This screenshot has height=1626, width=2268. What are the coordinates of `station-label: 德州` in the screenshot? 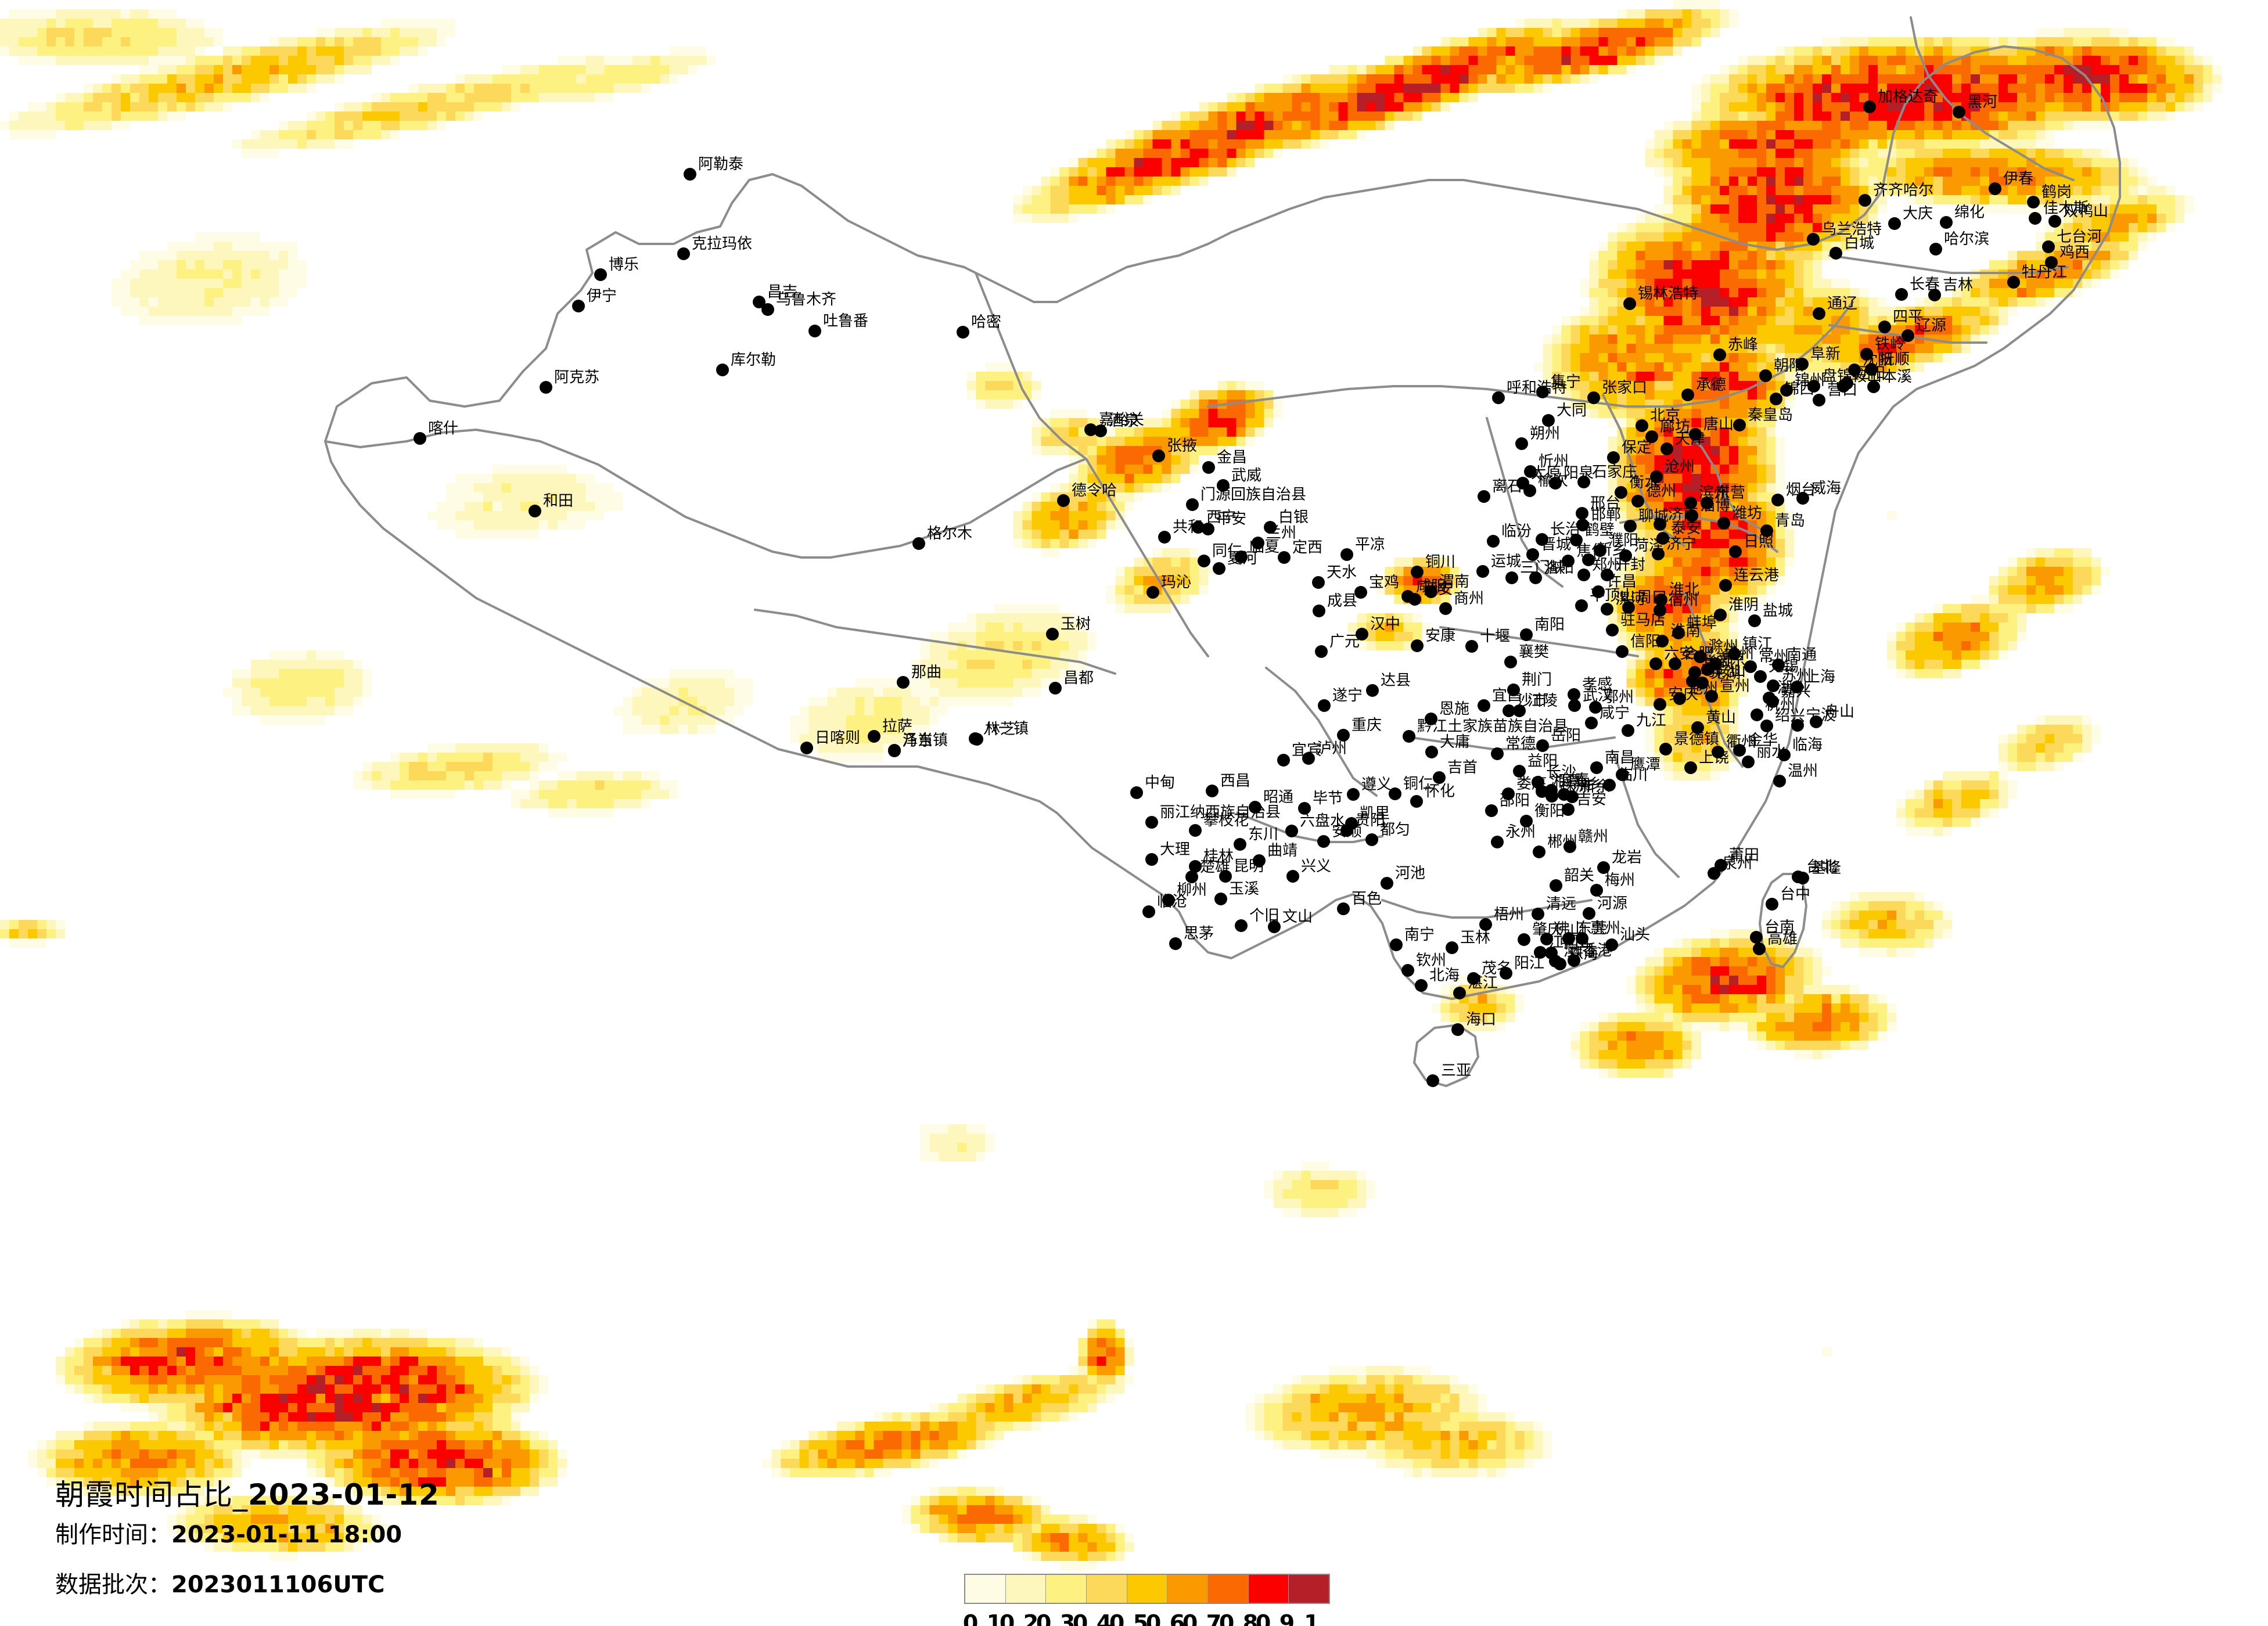 It's located at (1661, 491).